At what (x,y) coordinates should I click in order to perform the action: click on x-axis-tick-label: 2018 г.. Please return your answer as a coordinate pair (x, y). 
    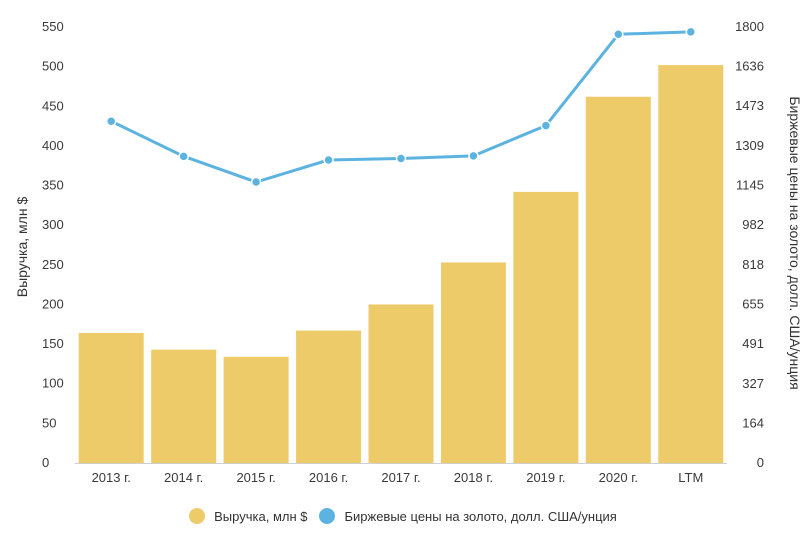
    Looking at the image, I should click on (473, 477).